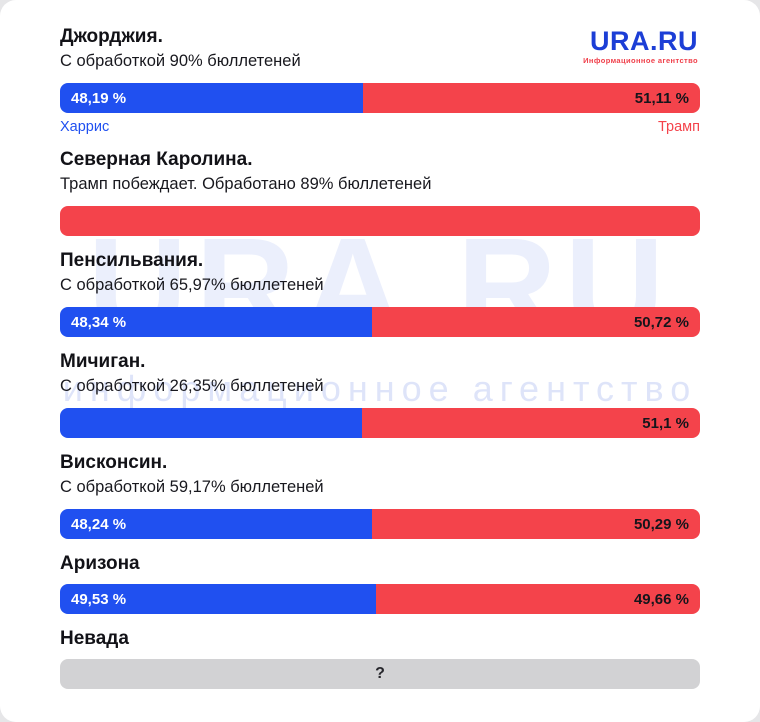 The width and height of the screenshot is (760, 722). I want to click on result-bar: 48,24 % 50,29 %, so click(380, 524).